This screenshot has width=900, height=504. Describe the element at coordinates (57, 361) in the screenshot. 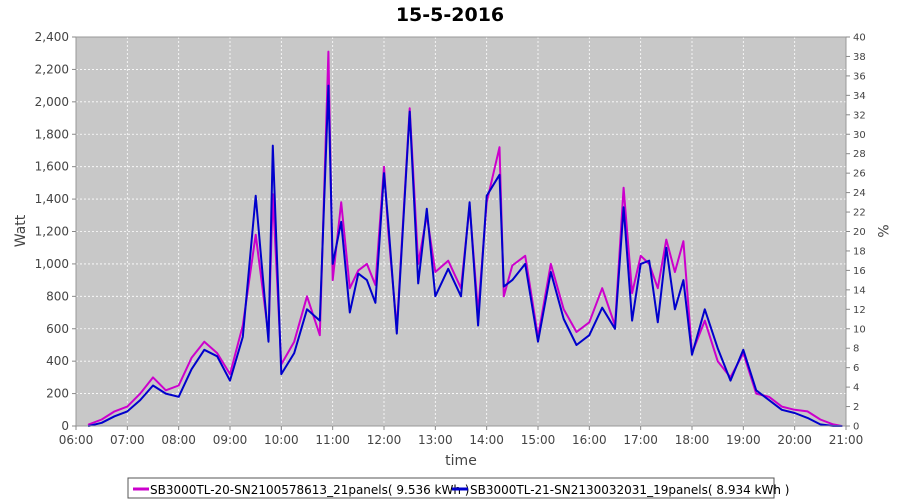

I see `y-tick-label: 400` at that location.